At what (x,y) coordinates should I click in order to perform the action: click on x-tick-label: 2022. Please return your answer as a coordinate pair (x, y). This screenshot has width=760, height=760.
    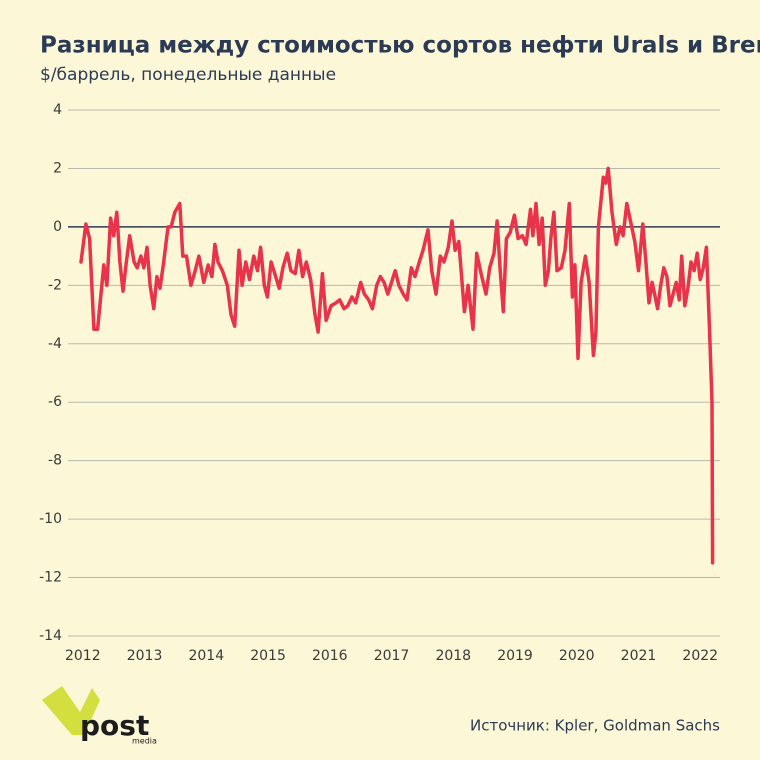
    Looking at the image, I should click on (700, 656).